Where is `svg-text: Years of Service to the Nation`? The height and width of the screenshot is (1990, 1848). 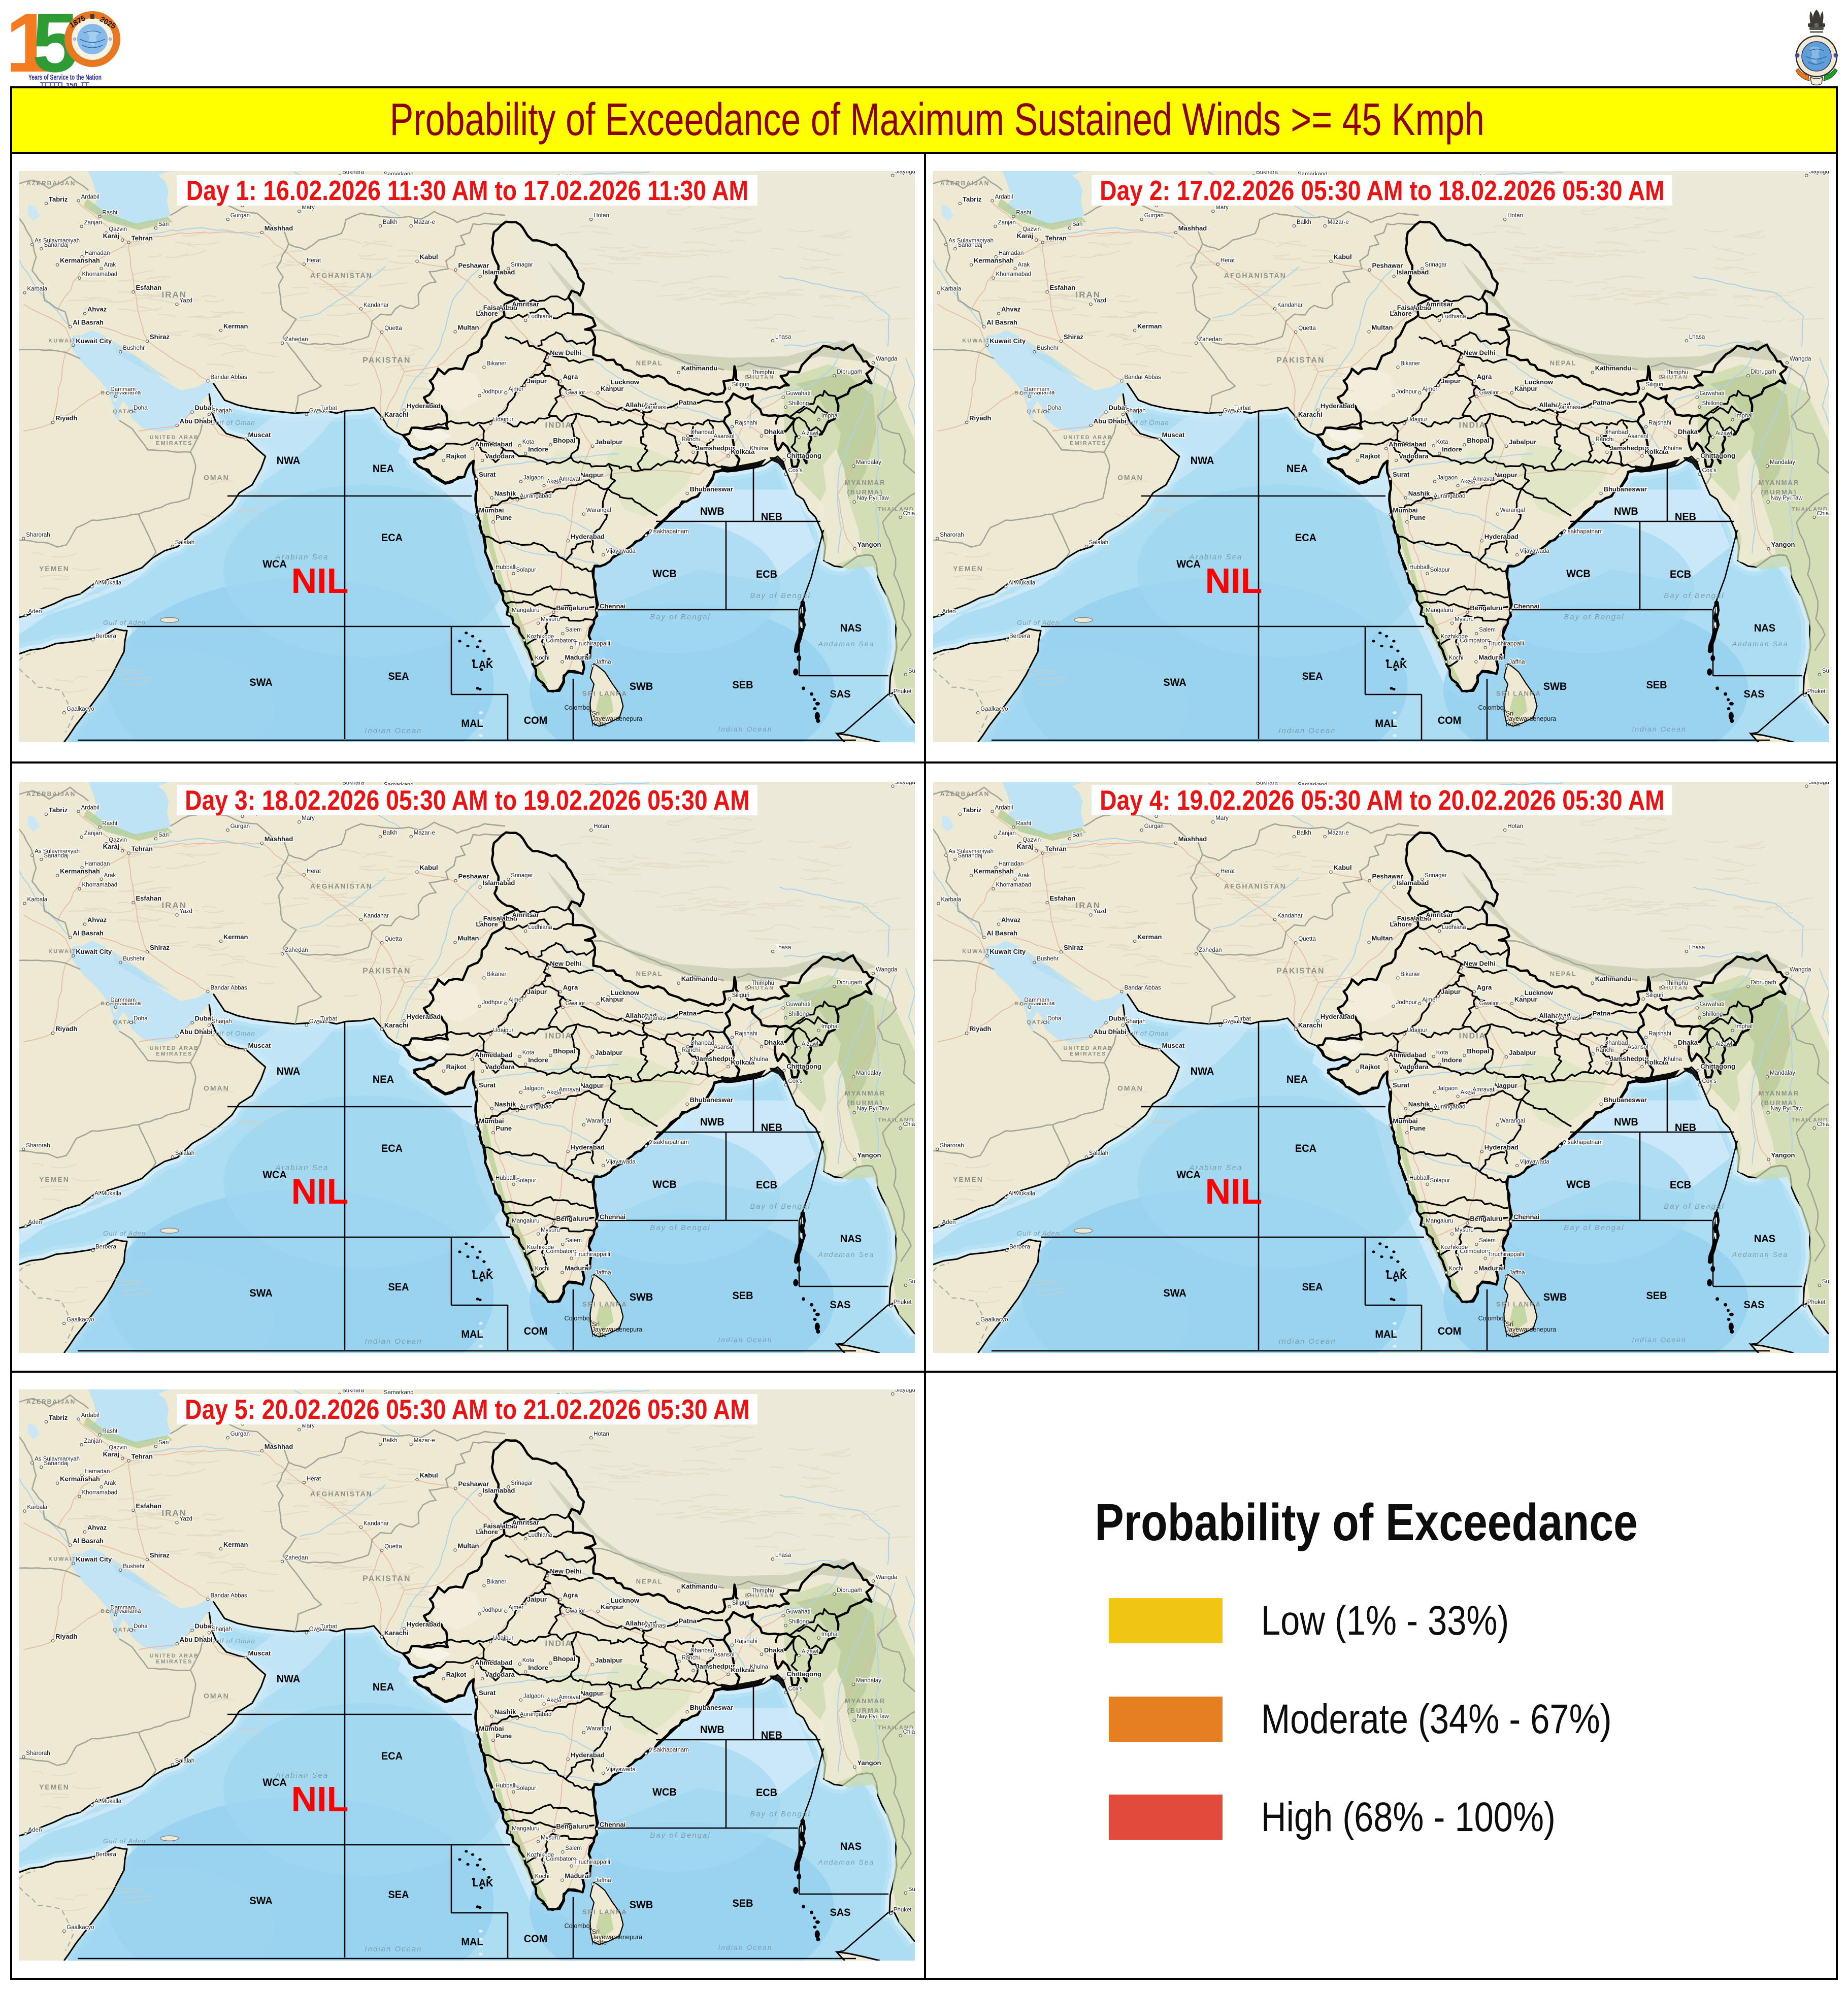 svg-text: Years of Service to the Nation is located at coordinates (65, 78).